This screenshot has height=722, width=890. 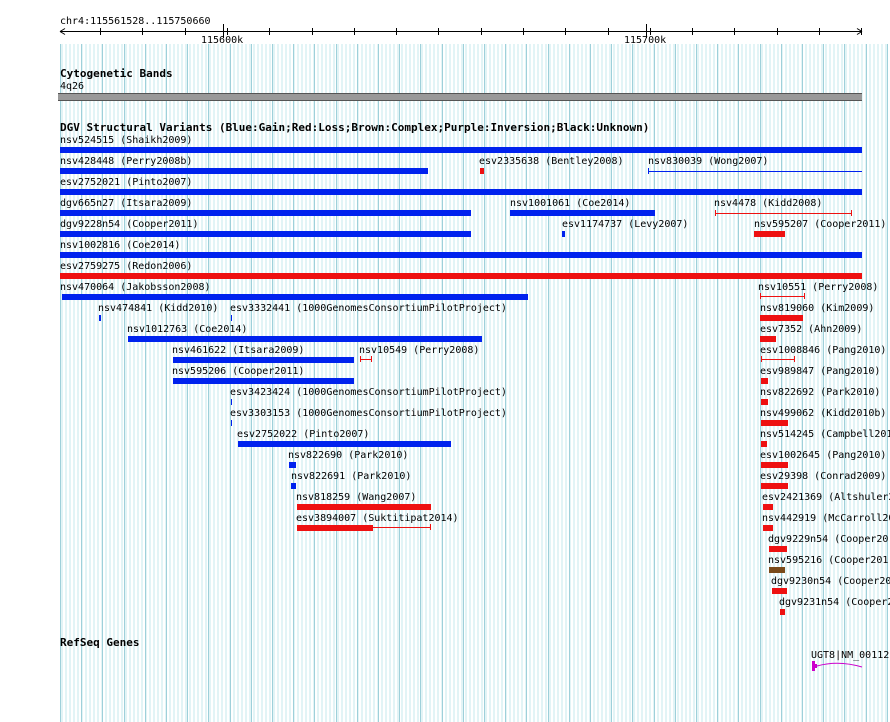 What do you see at coordinates (708, 161) in the screenshot?
I see `variant-label: nsv830039 (Wong2007)` at bounding box center [708, 161].